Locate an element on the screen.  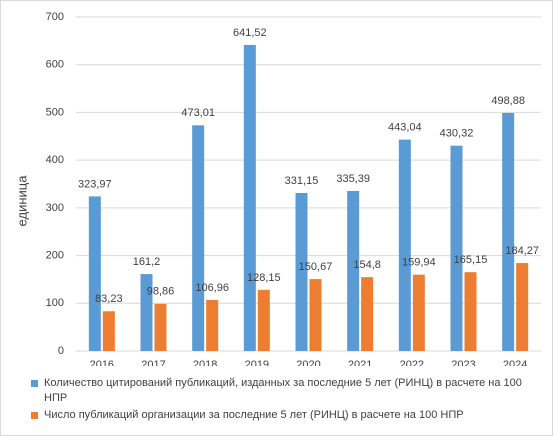
y-tick-label: 400 is located at coordinates (55, 160).